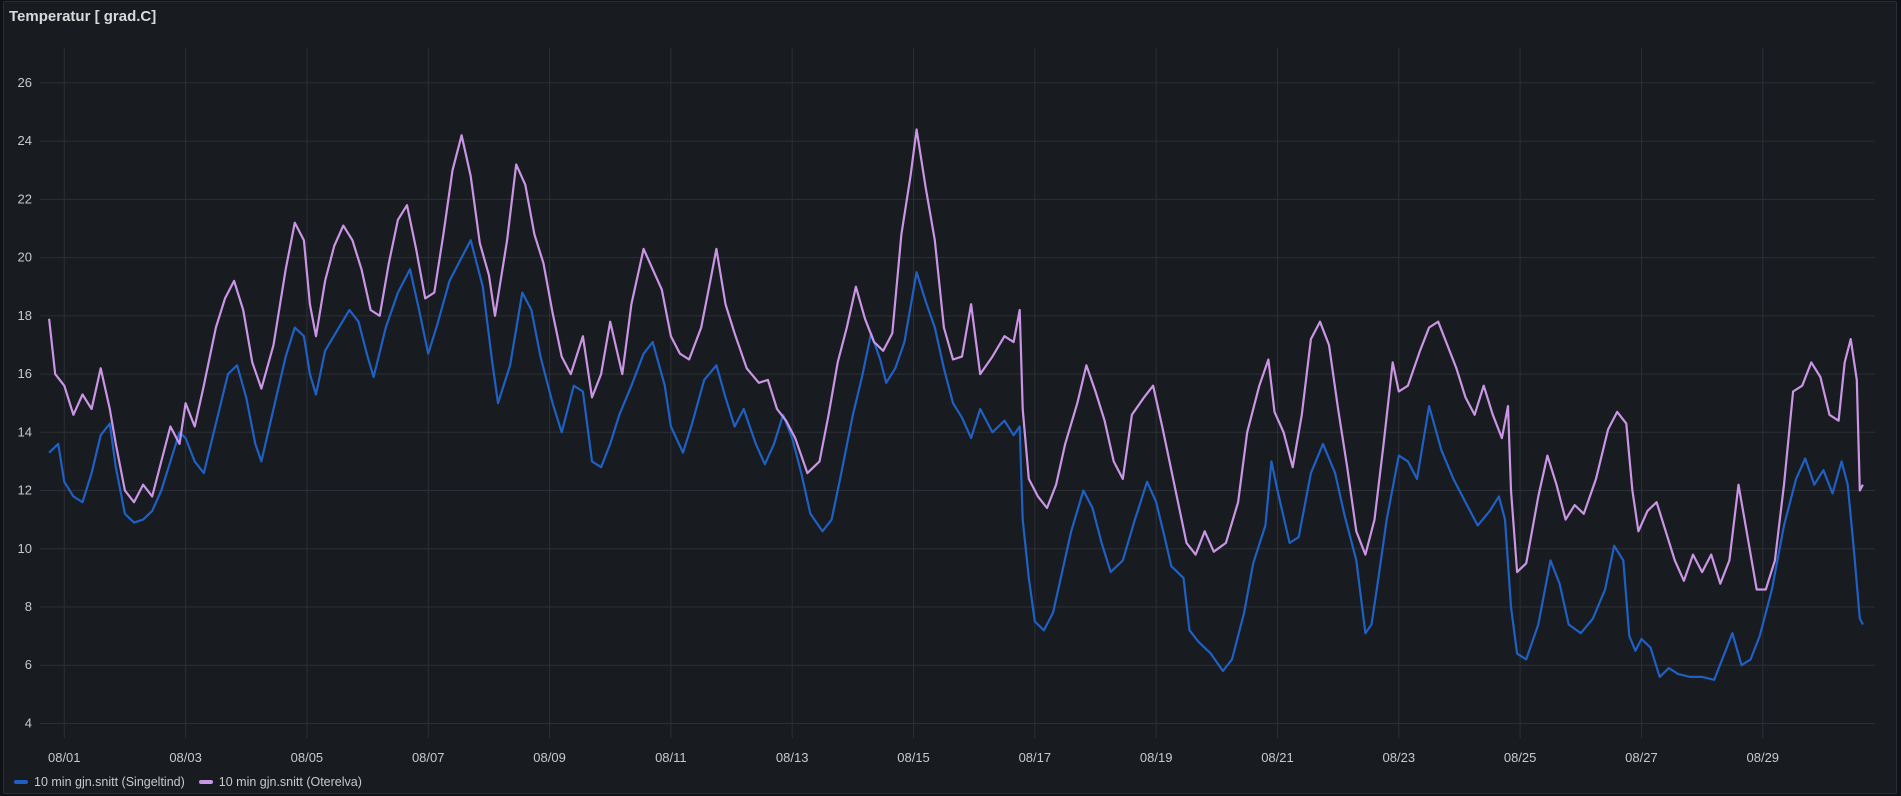 The width and height of the screenshot is (1901, 796). What do you see at coordinates (25, 257) in the screenshot?
I see `y-tick-label: 20` at bounding box center [25, 257].